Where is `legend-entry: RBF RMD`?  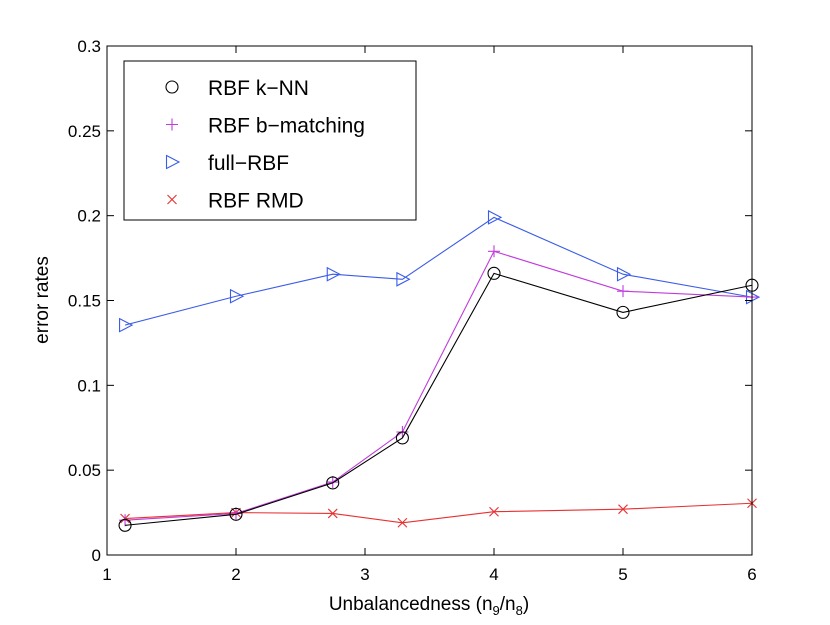 legend-entry: RBF RMD is located at coordinates (235, 201).